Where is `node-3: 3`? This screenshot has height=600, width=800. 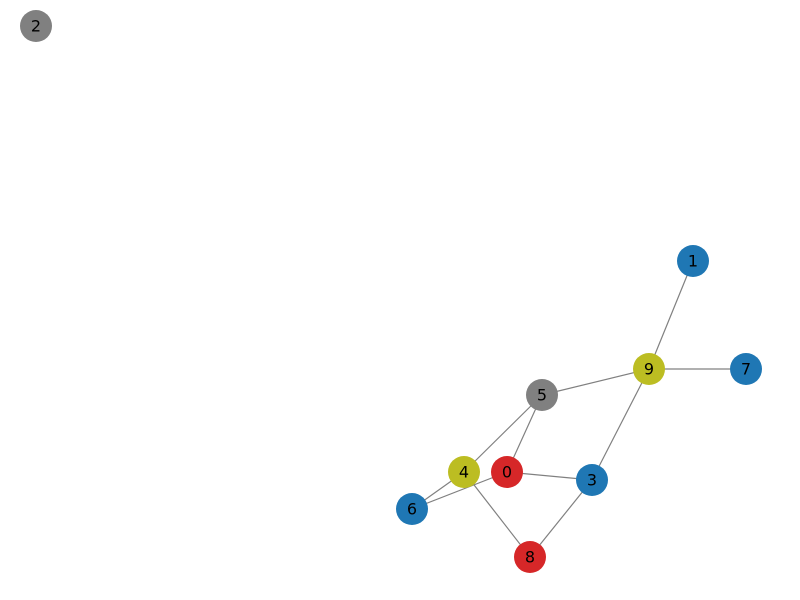
node-3: 3 is located at coordinates (592, 480).